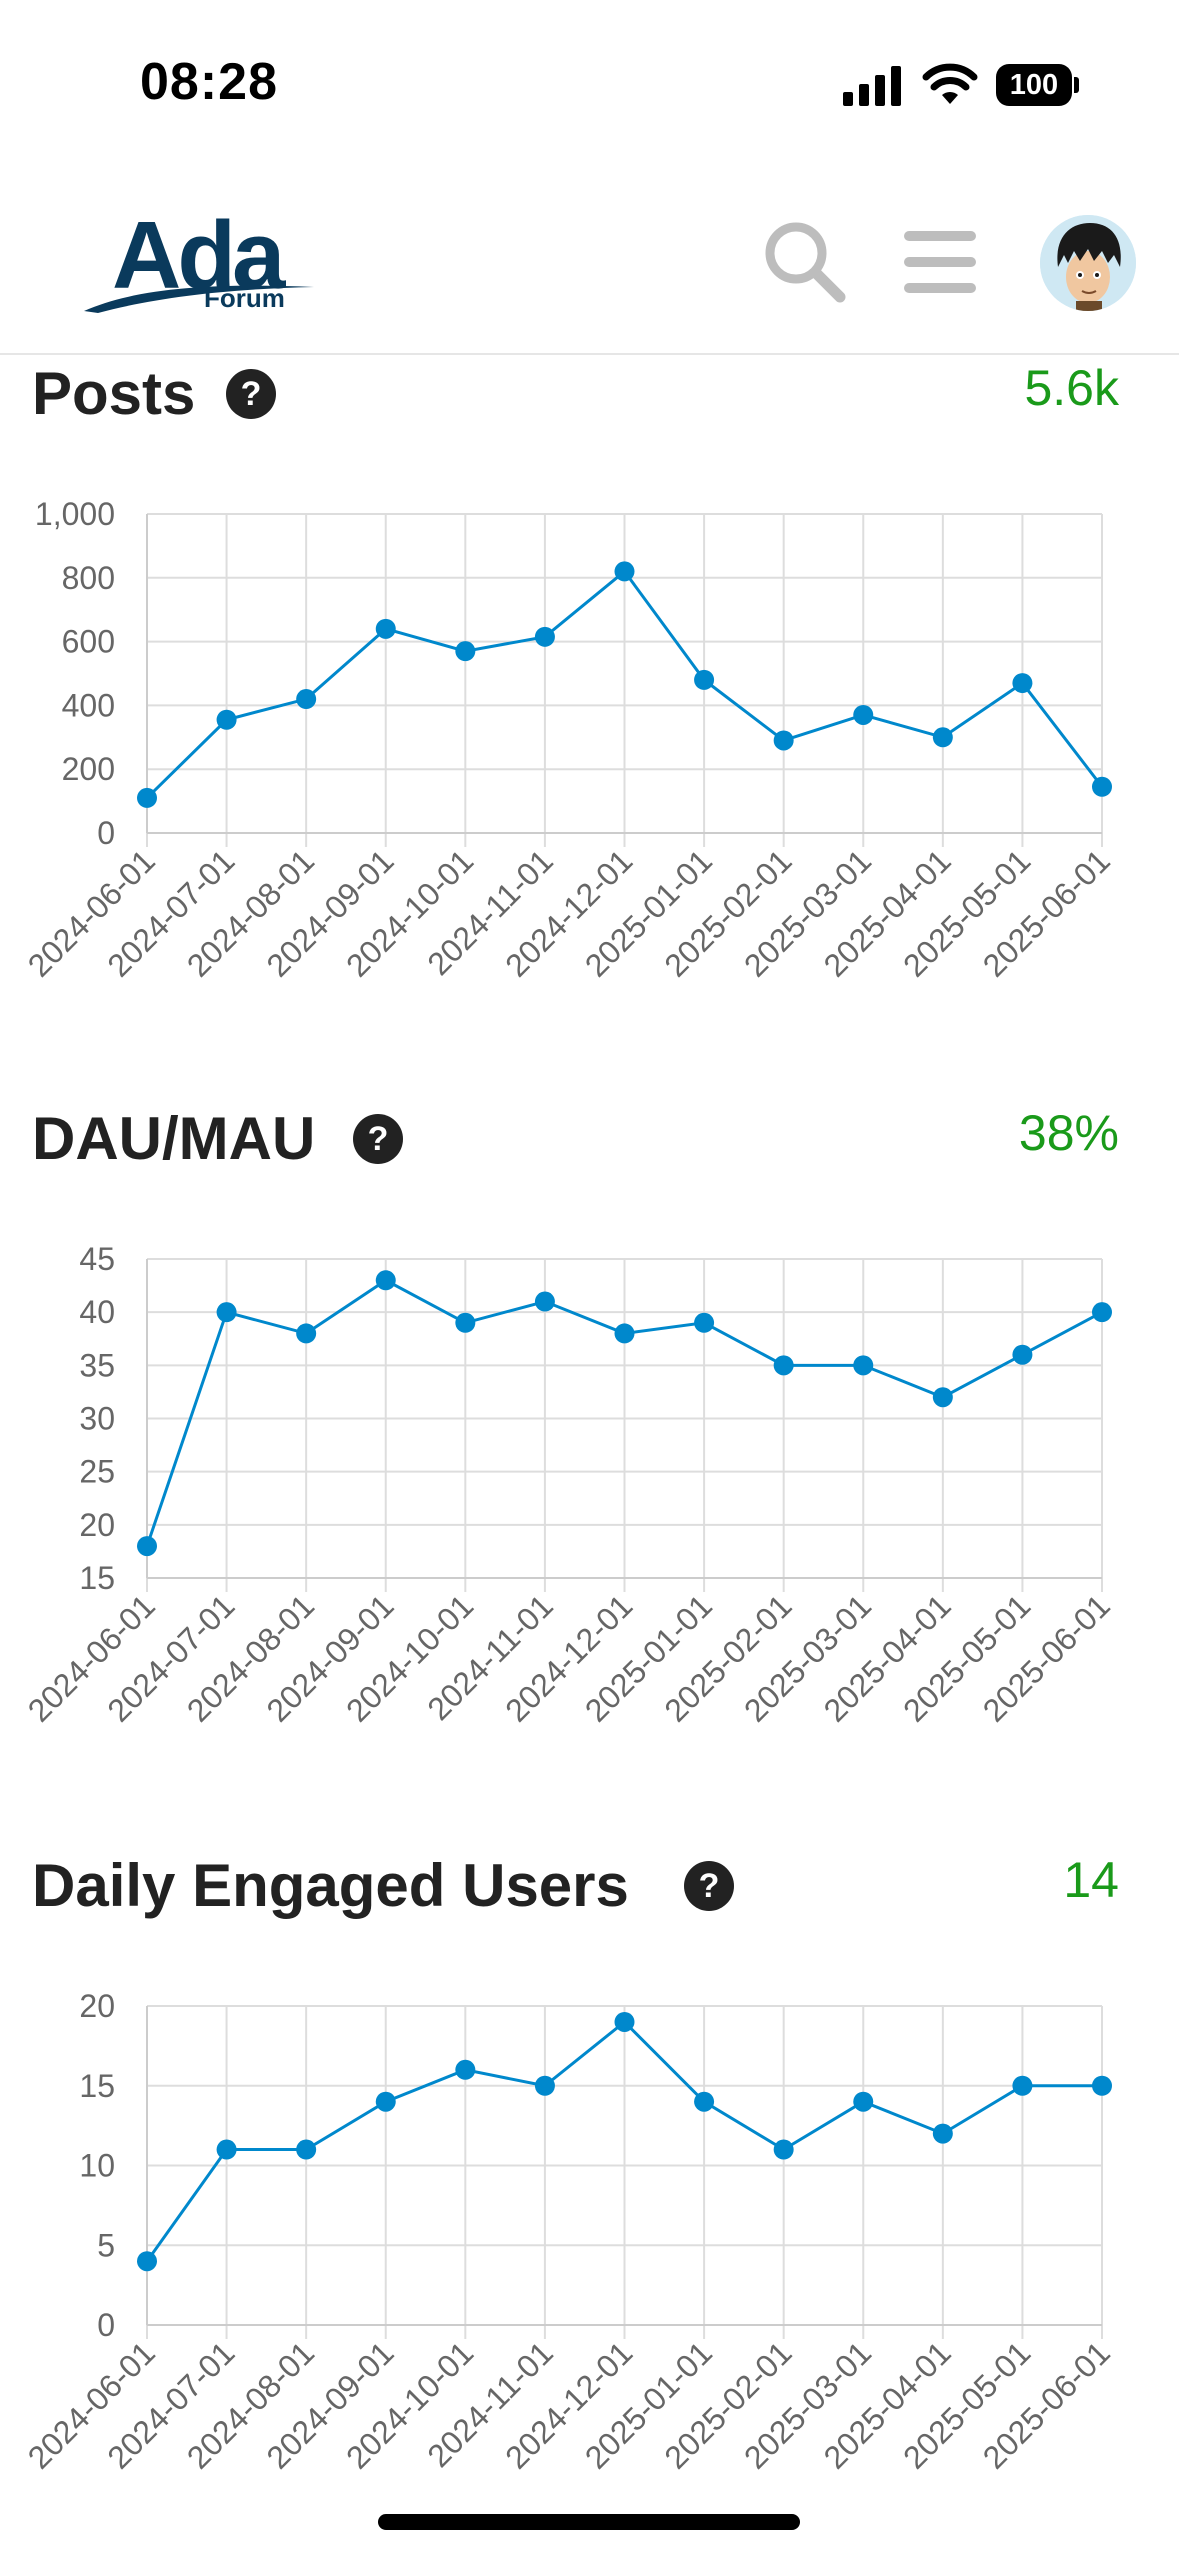 The image size is (1179, 2556). I want to click on search-button, so click(805, 262).